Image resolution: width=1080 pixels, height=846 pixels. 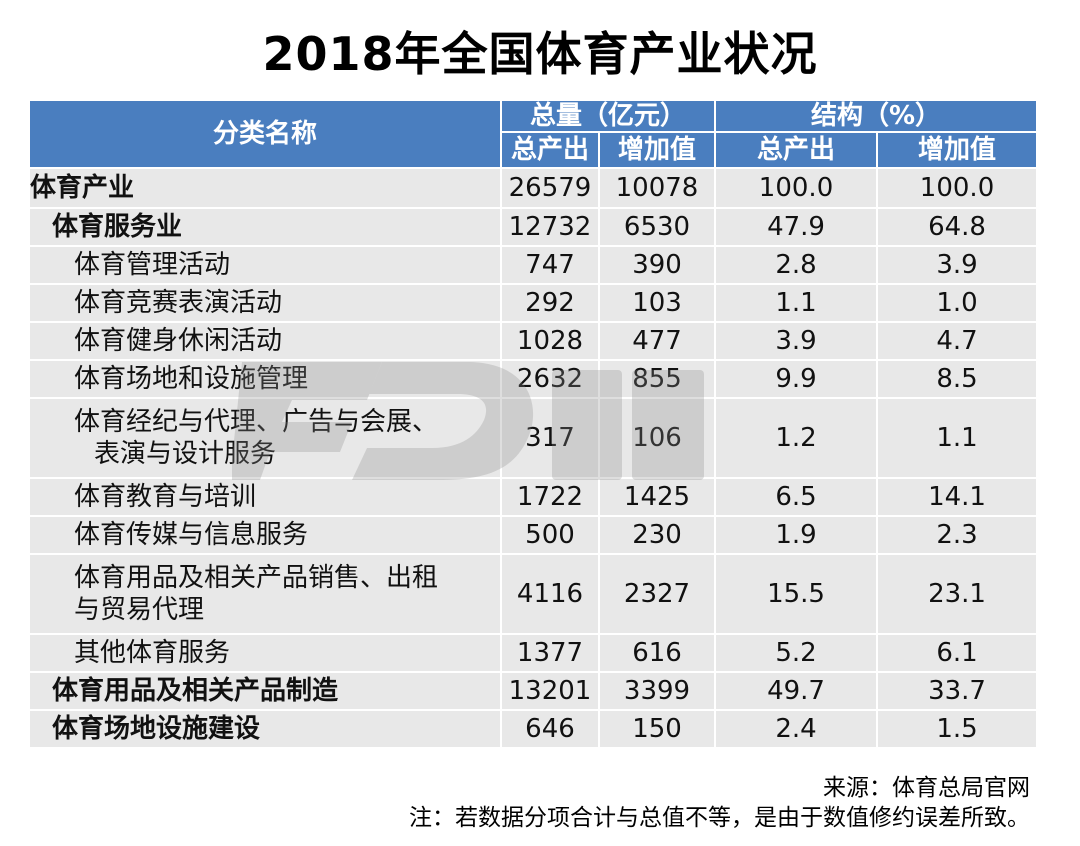 I want to click on cell-added-value: 6530, so click(x=657, y=227).